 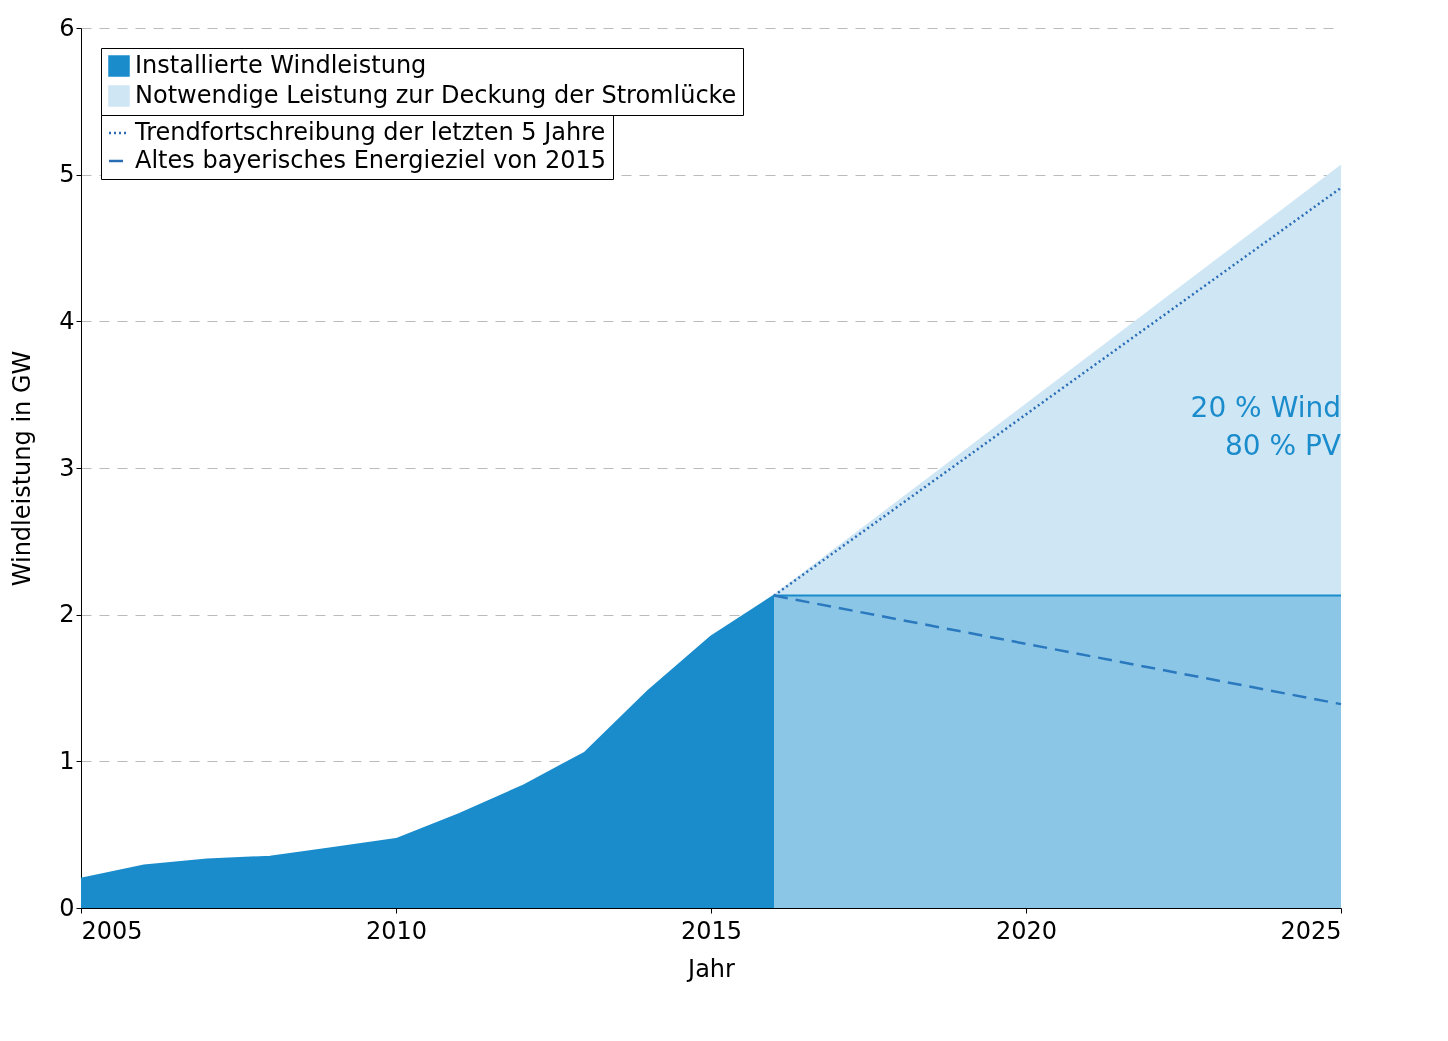 What do you see at coordinates (112, 930) in the screenshot?
I see `x-tick-label: 2005` at bounding box center [112, 930].